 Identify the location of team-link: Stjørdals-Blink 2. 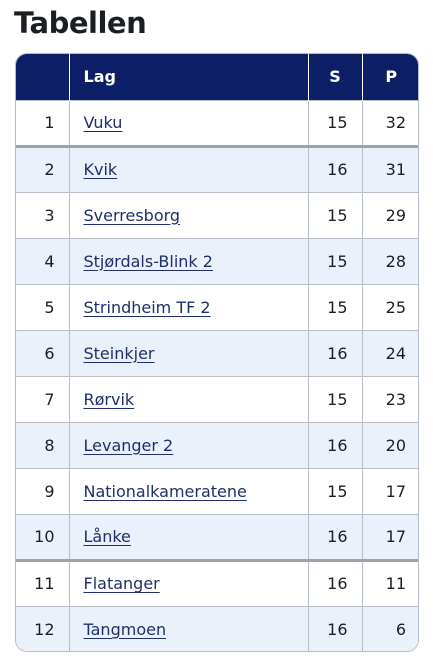
(148, 261).